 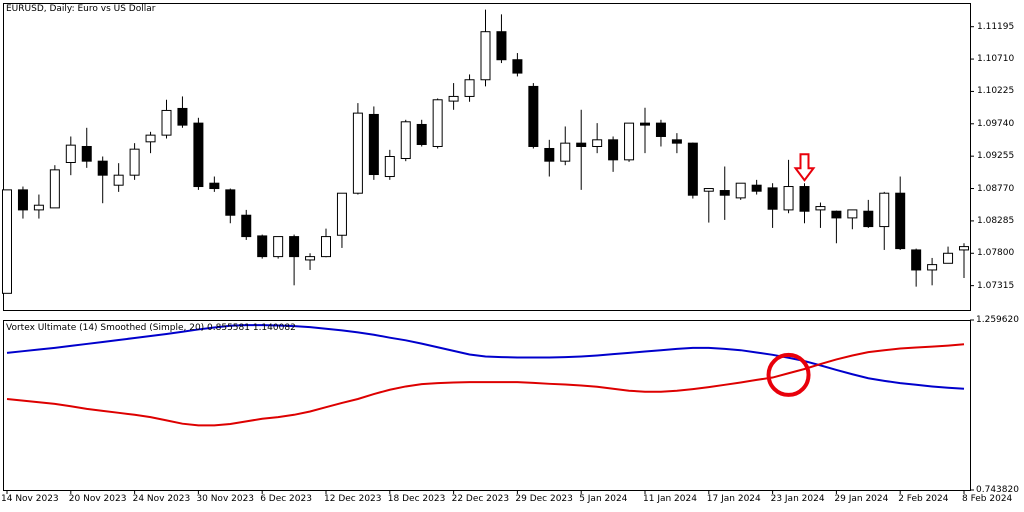 I want to click on price-y-tick-label: 1.07800, so click(x=996, y=253).